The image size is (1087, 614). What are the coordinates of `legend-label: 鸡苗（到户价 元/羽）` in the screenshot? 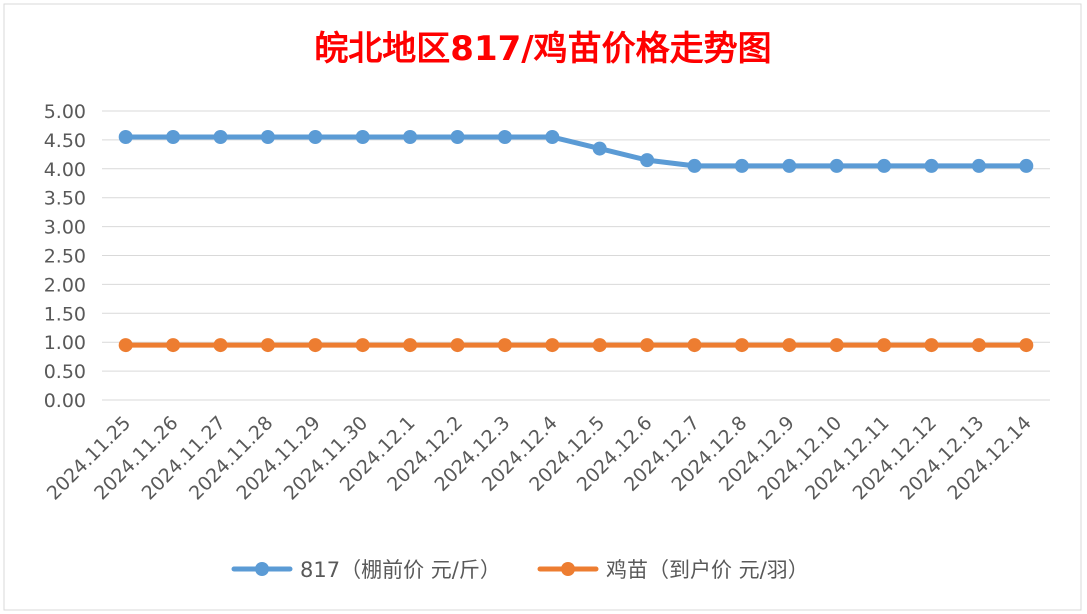 It's located at (707, 570).